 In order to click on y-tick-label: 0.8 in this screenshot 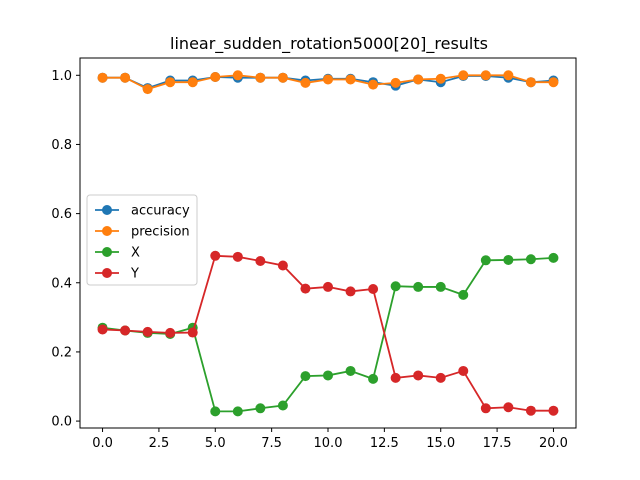, I will do `click(61, 145)`.